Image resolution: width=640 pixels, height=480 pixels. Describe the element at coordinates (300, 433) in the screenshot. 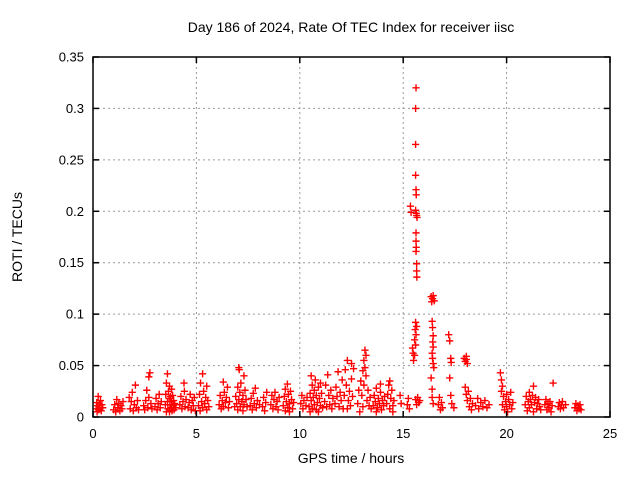

I see `x-tick-label: 10` at that location.